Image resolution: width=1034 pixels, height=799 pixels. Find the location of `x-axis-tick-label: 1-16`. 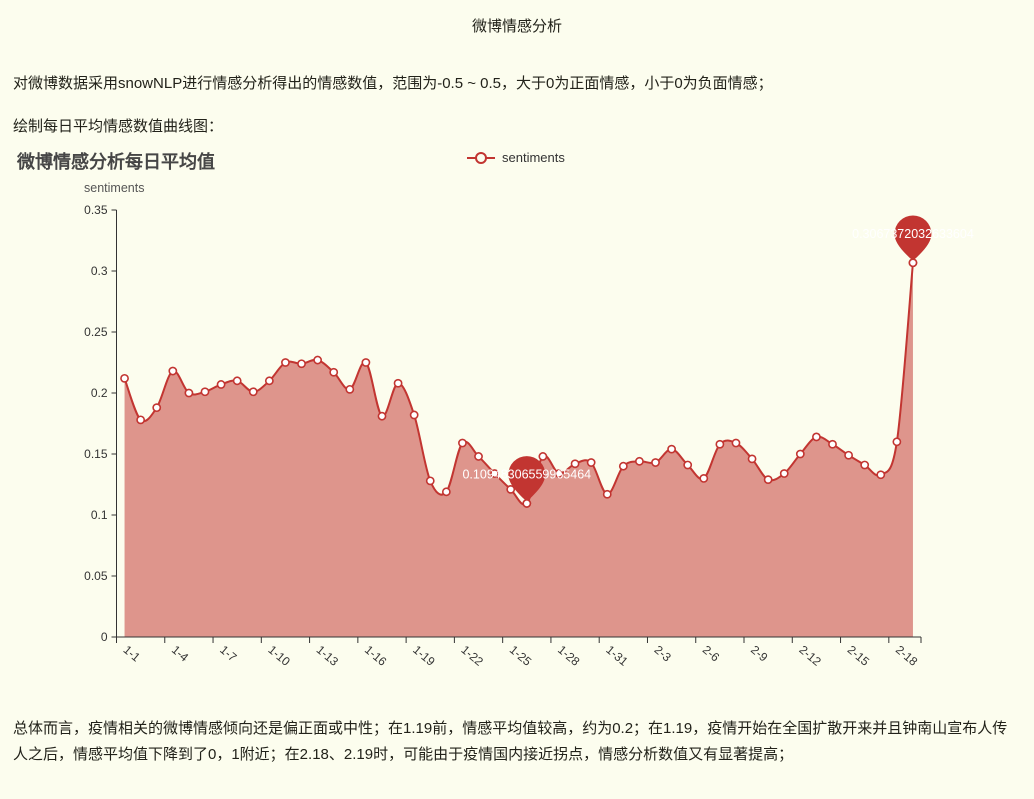

x-axis-tick-label: 1-16 is located at coordinates (376, 656).